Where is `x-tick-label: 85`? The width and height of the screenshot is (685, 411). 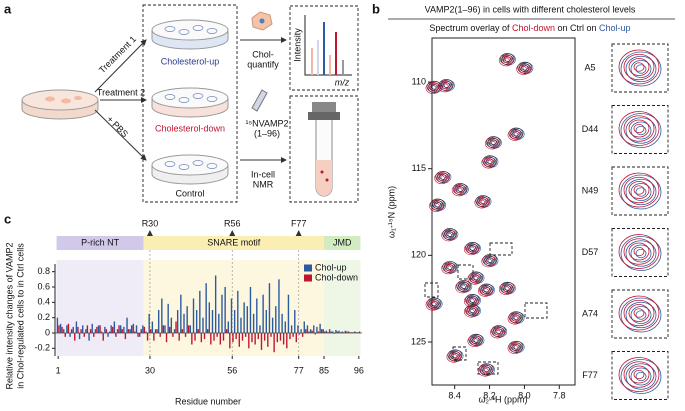
x-tick-label: 85 is located at coordinates (324, 370).